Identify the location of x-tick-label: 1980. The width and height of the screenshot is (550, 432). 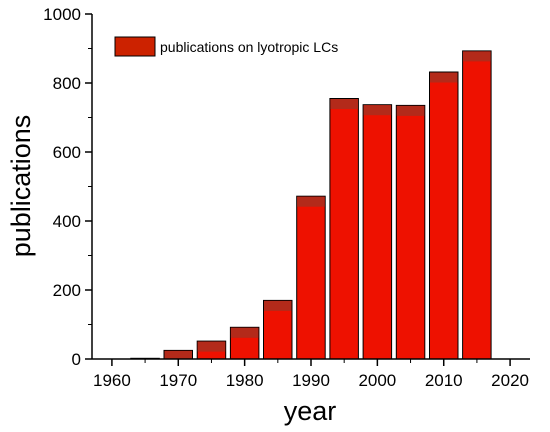
(245, 380).